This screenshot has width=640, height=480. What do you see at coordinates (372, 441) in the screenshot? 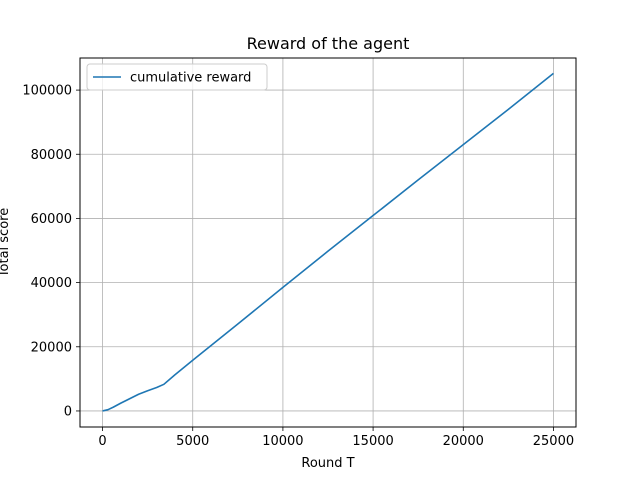
I see `x-tick-label: 15000` at bounding box center [372, 441].